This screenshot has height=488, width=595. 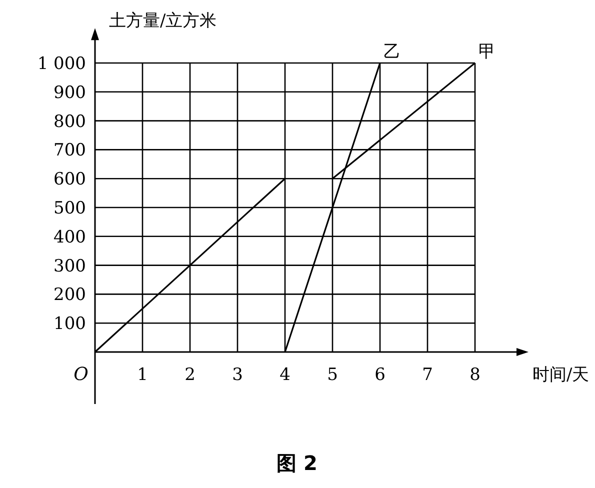 What do you see at coordinates (81, 374) in the screenshot?
I see `text: O` at bounding box center [81, 374].